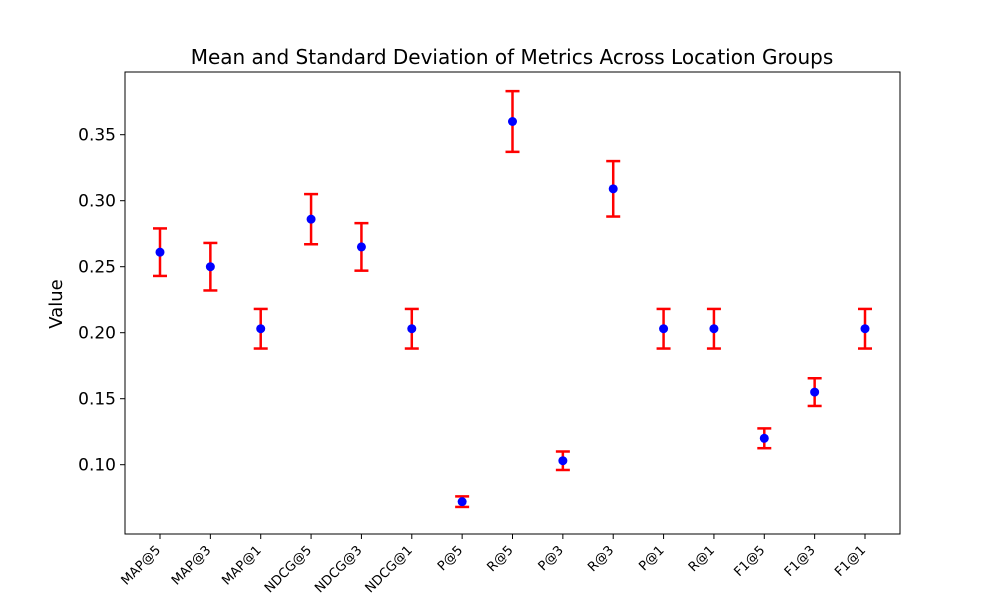 Image resolution: width=1000 pixels, height=600 pixels. I want to click on y-tick-label: 0.10, so click(97, 466).